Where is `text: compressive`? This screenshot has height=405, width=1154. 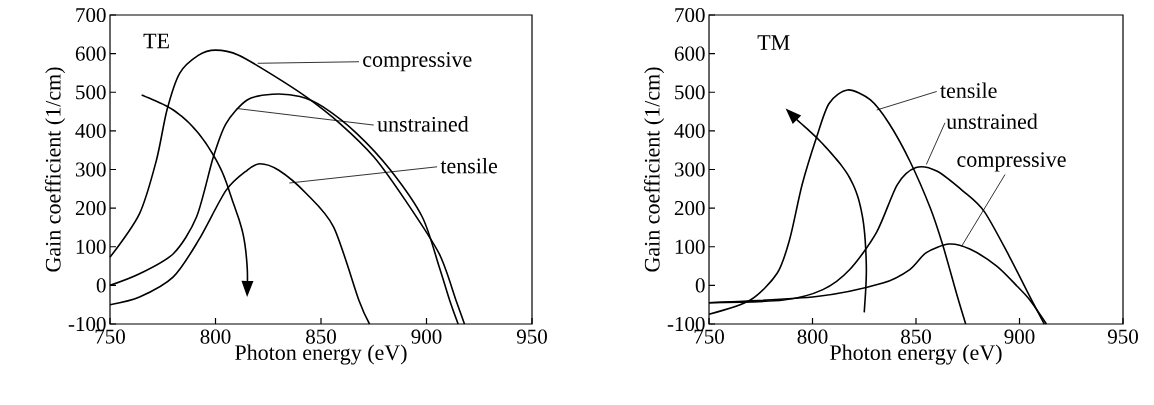 text: compressive is located at coordinates (1011, 162).